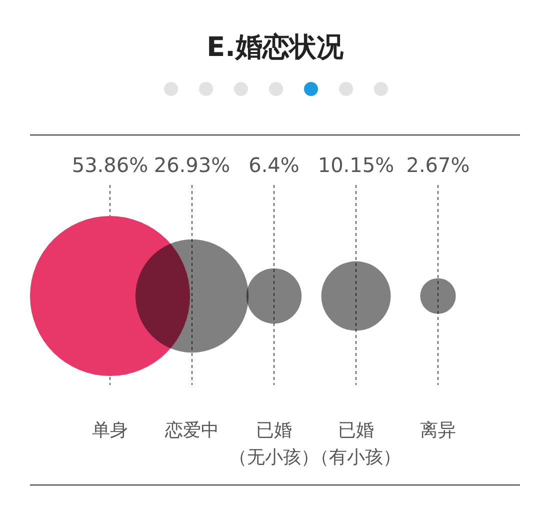 This screenshot has width=550, height=513. What do you see at coordinates (274, 165) in the screenshot?
I see `data-label: 6.4%` at bounding box center [274, 165].